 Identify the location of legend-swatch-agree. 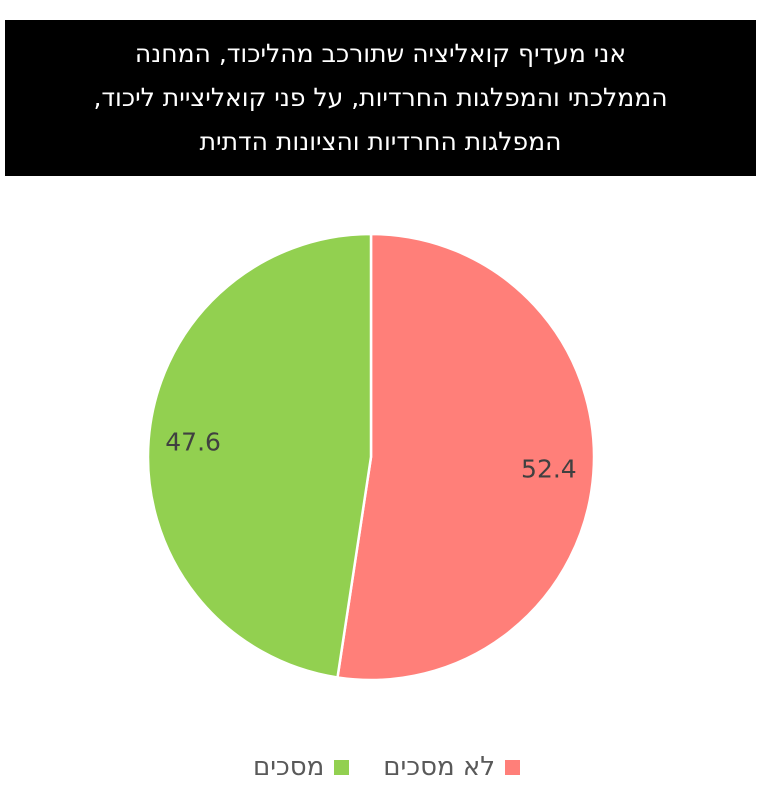
(342, 767).